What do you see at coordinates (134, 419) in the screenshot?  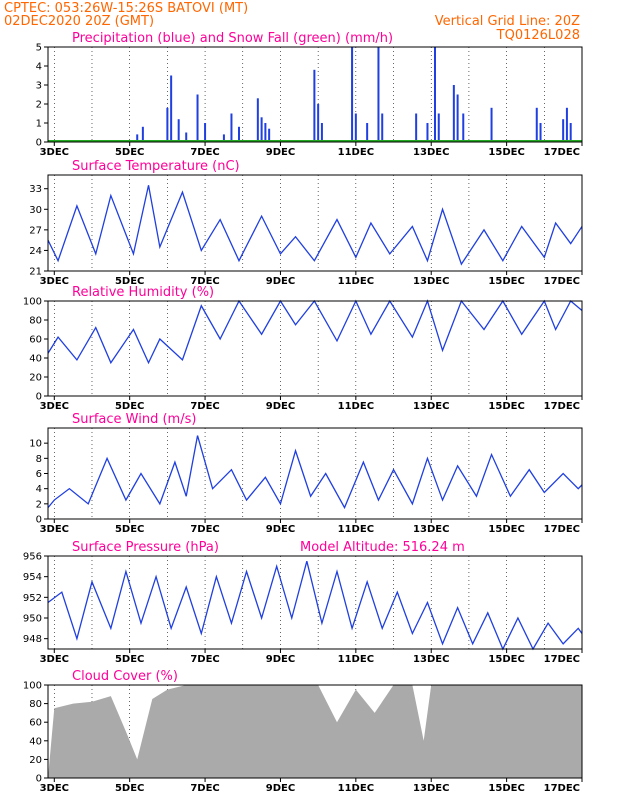 I see `panel-title: Surface Wind (m/s)` at bounding box center [134, 419].